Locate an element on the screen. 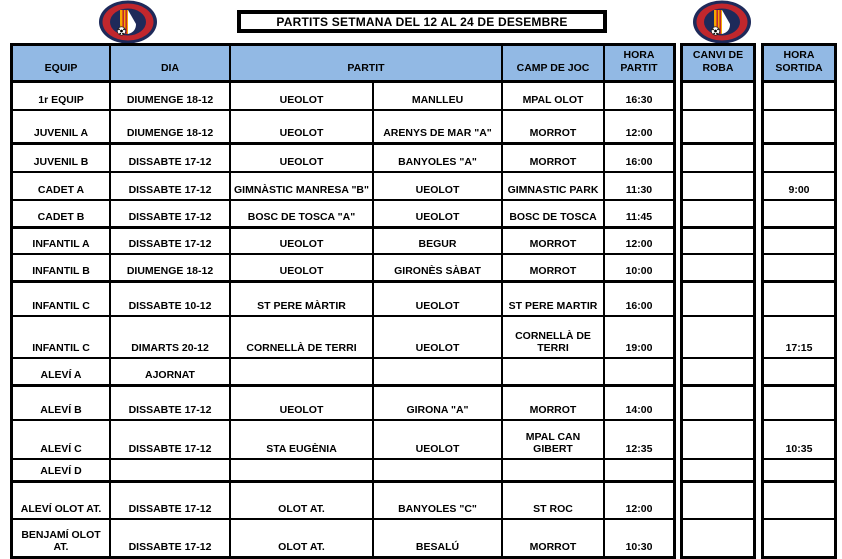 Image resolution: width=842 pixels, height=559 pixels. cell-camp: ST ROC is located at coordinates (554, 501).